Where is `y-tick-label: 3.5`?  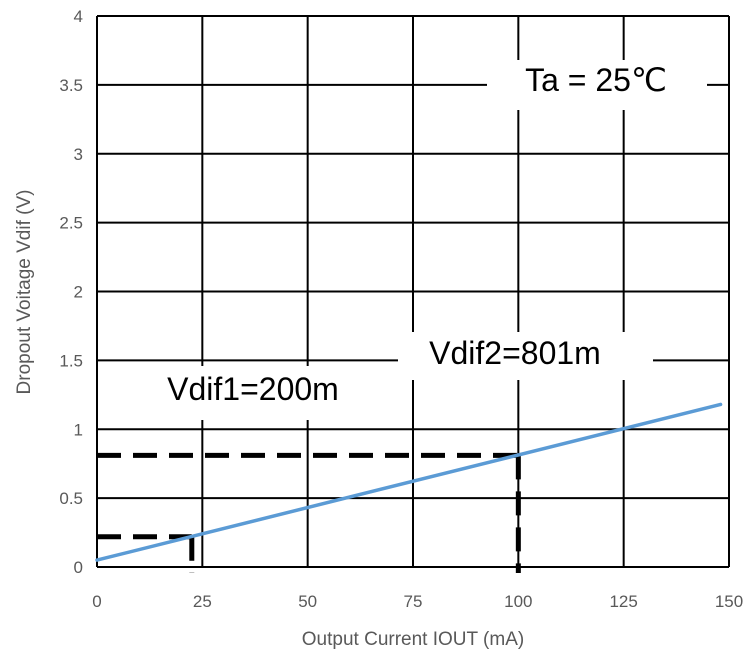
y-tick-label: 3.5 is located at coordinates (71, 85).